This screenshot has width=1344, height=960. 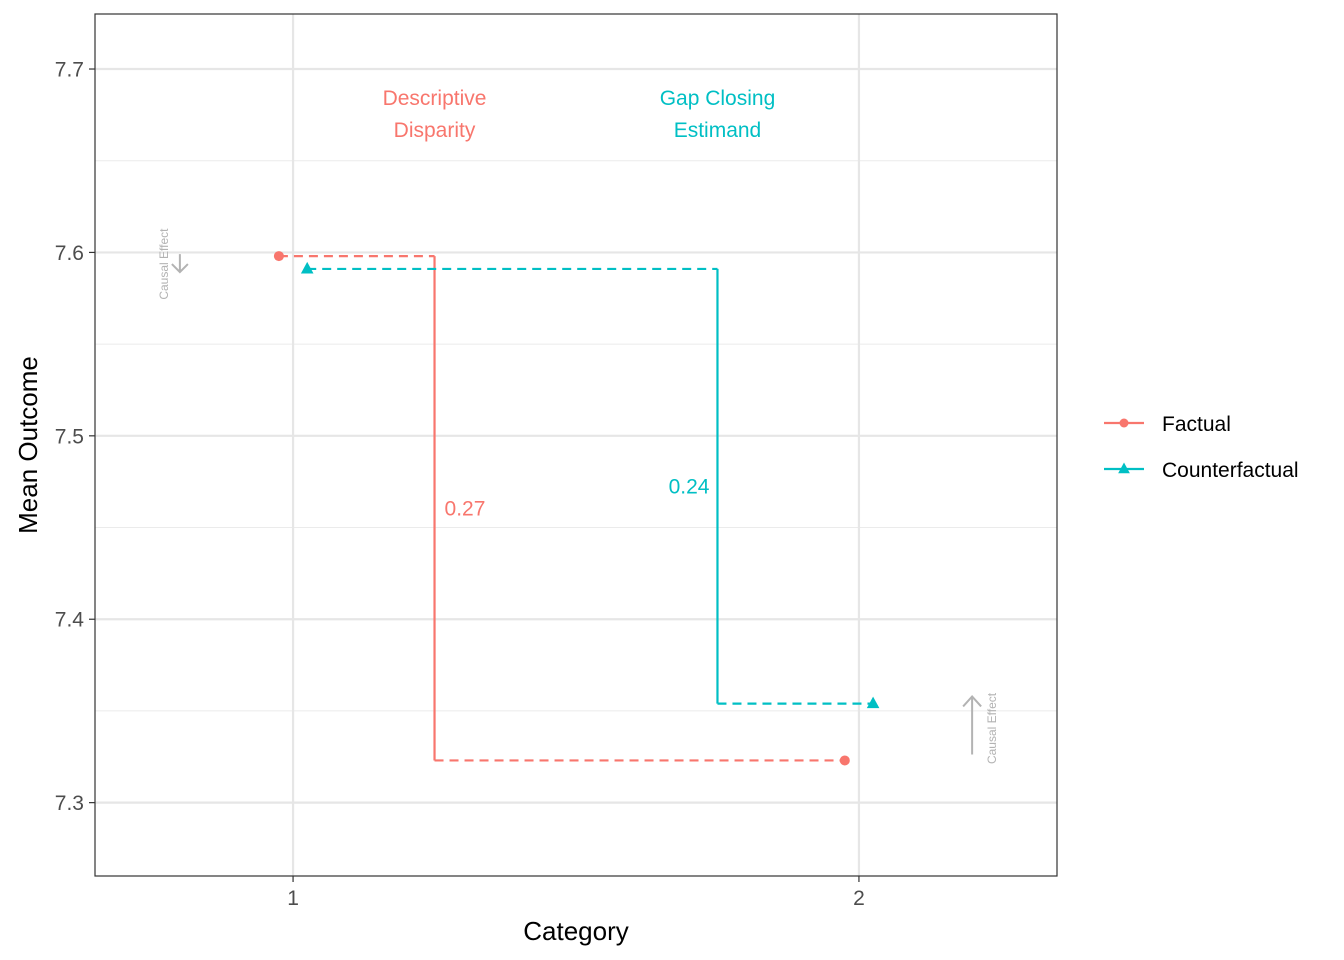 I want to click on causal-effect-right-annotation: Causal Effect, so click(x=980, y=728).